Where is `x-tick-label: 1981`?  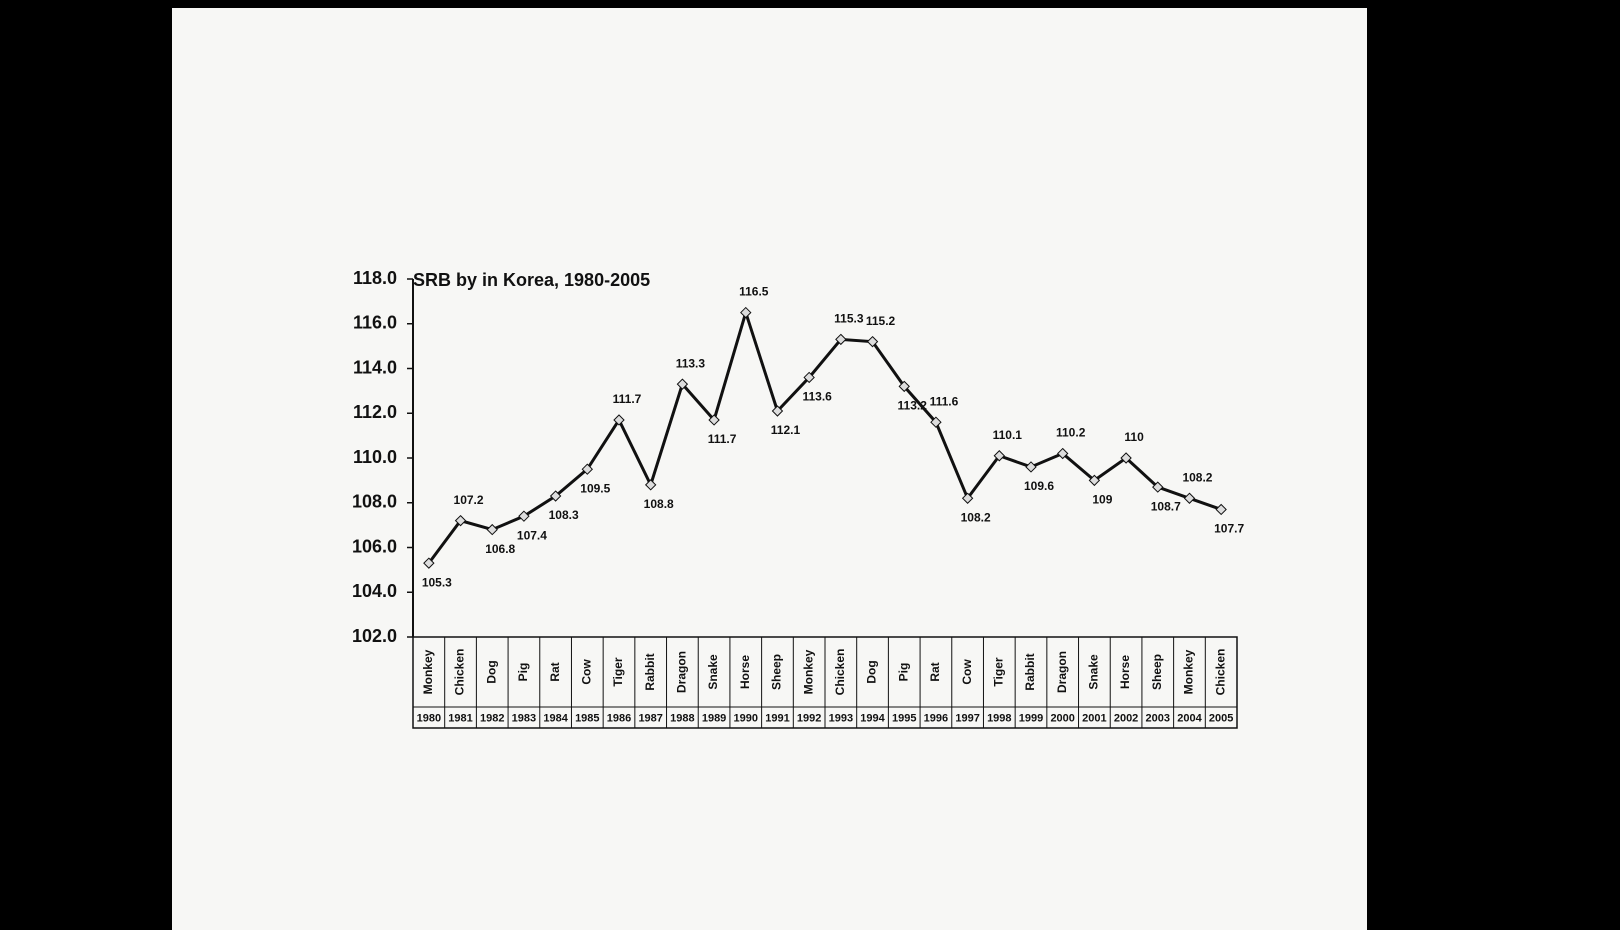 x-tick-label: 1981 is located at coordinates (460, 718).